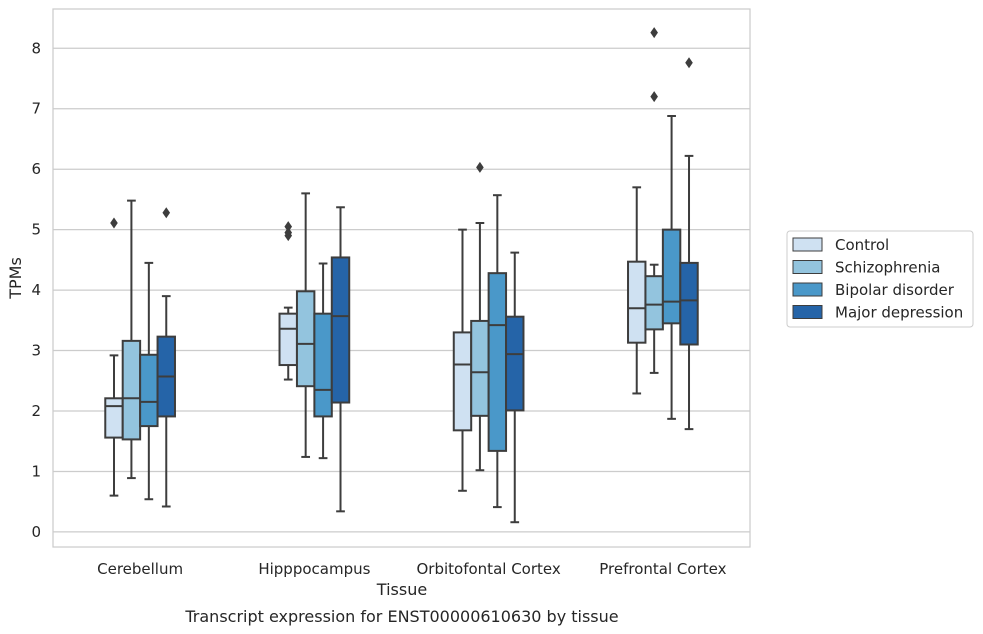 This screenshot has height=634, width=983. I want to click on x-tick-label: Prefrontal Cortex, so click(662, 569).